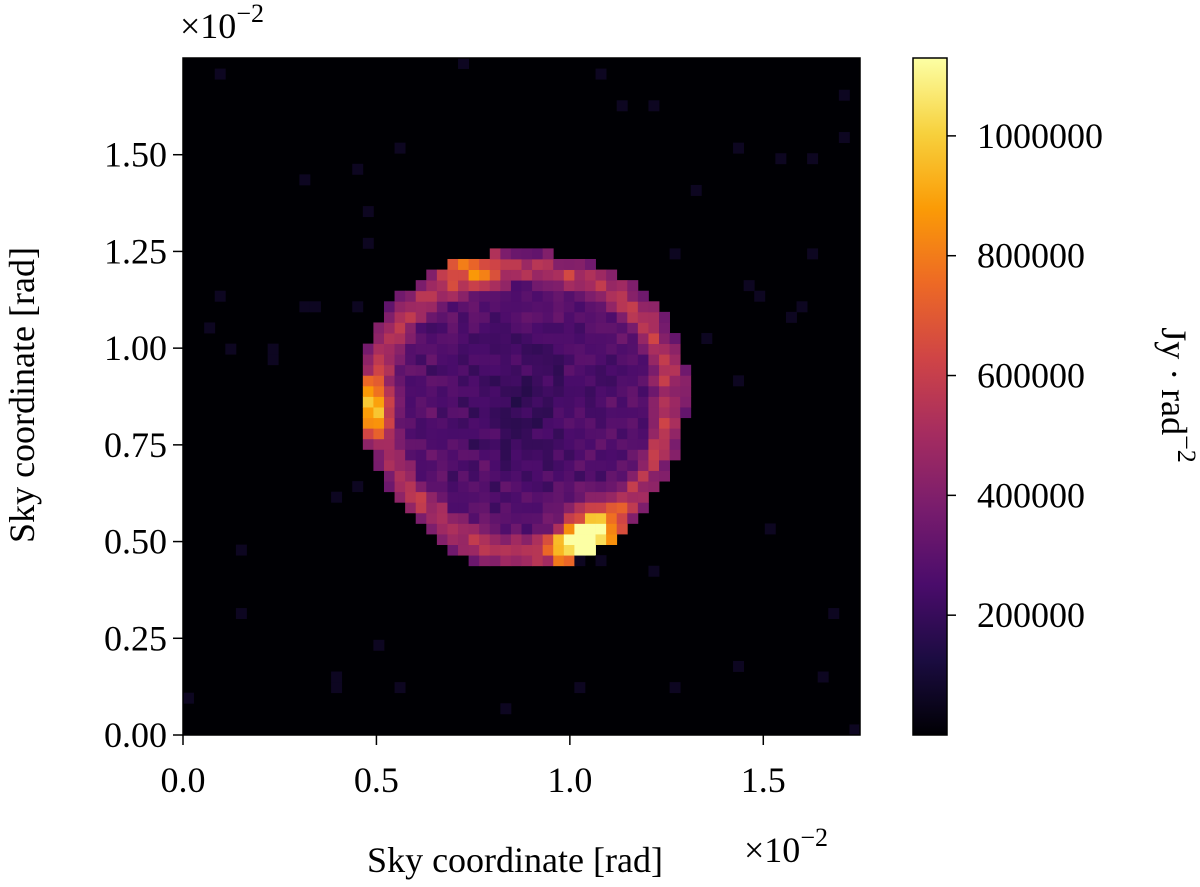  Describe the element at coordinates (473, 767) in the screenshot. I see `x-axis-ticks: 0.0 0.5 1.0 1.5` at that location.